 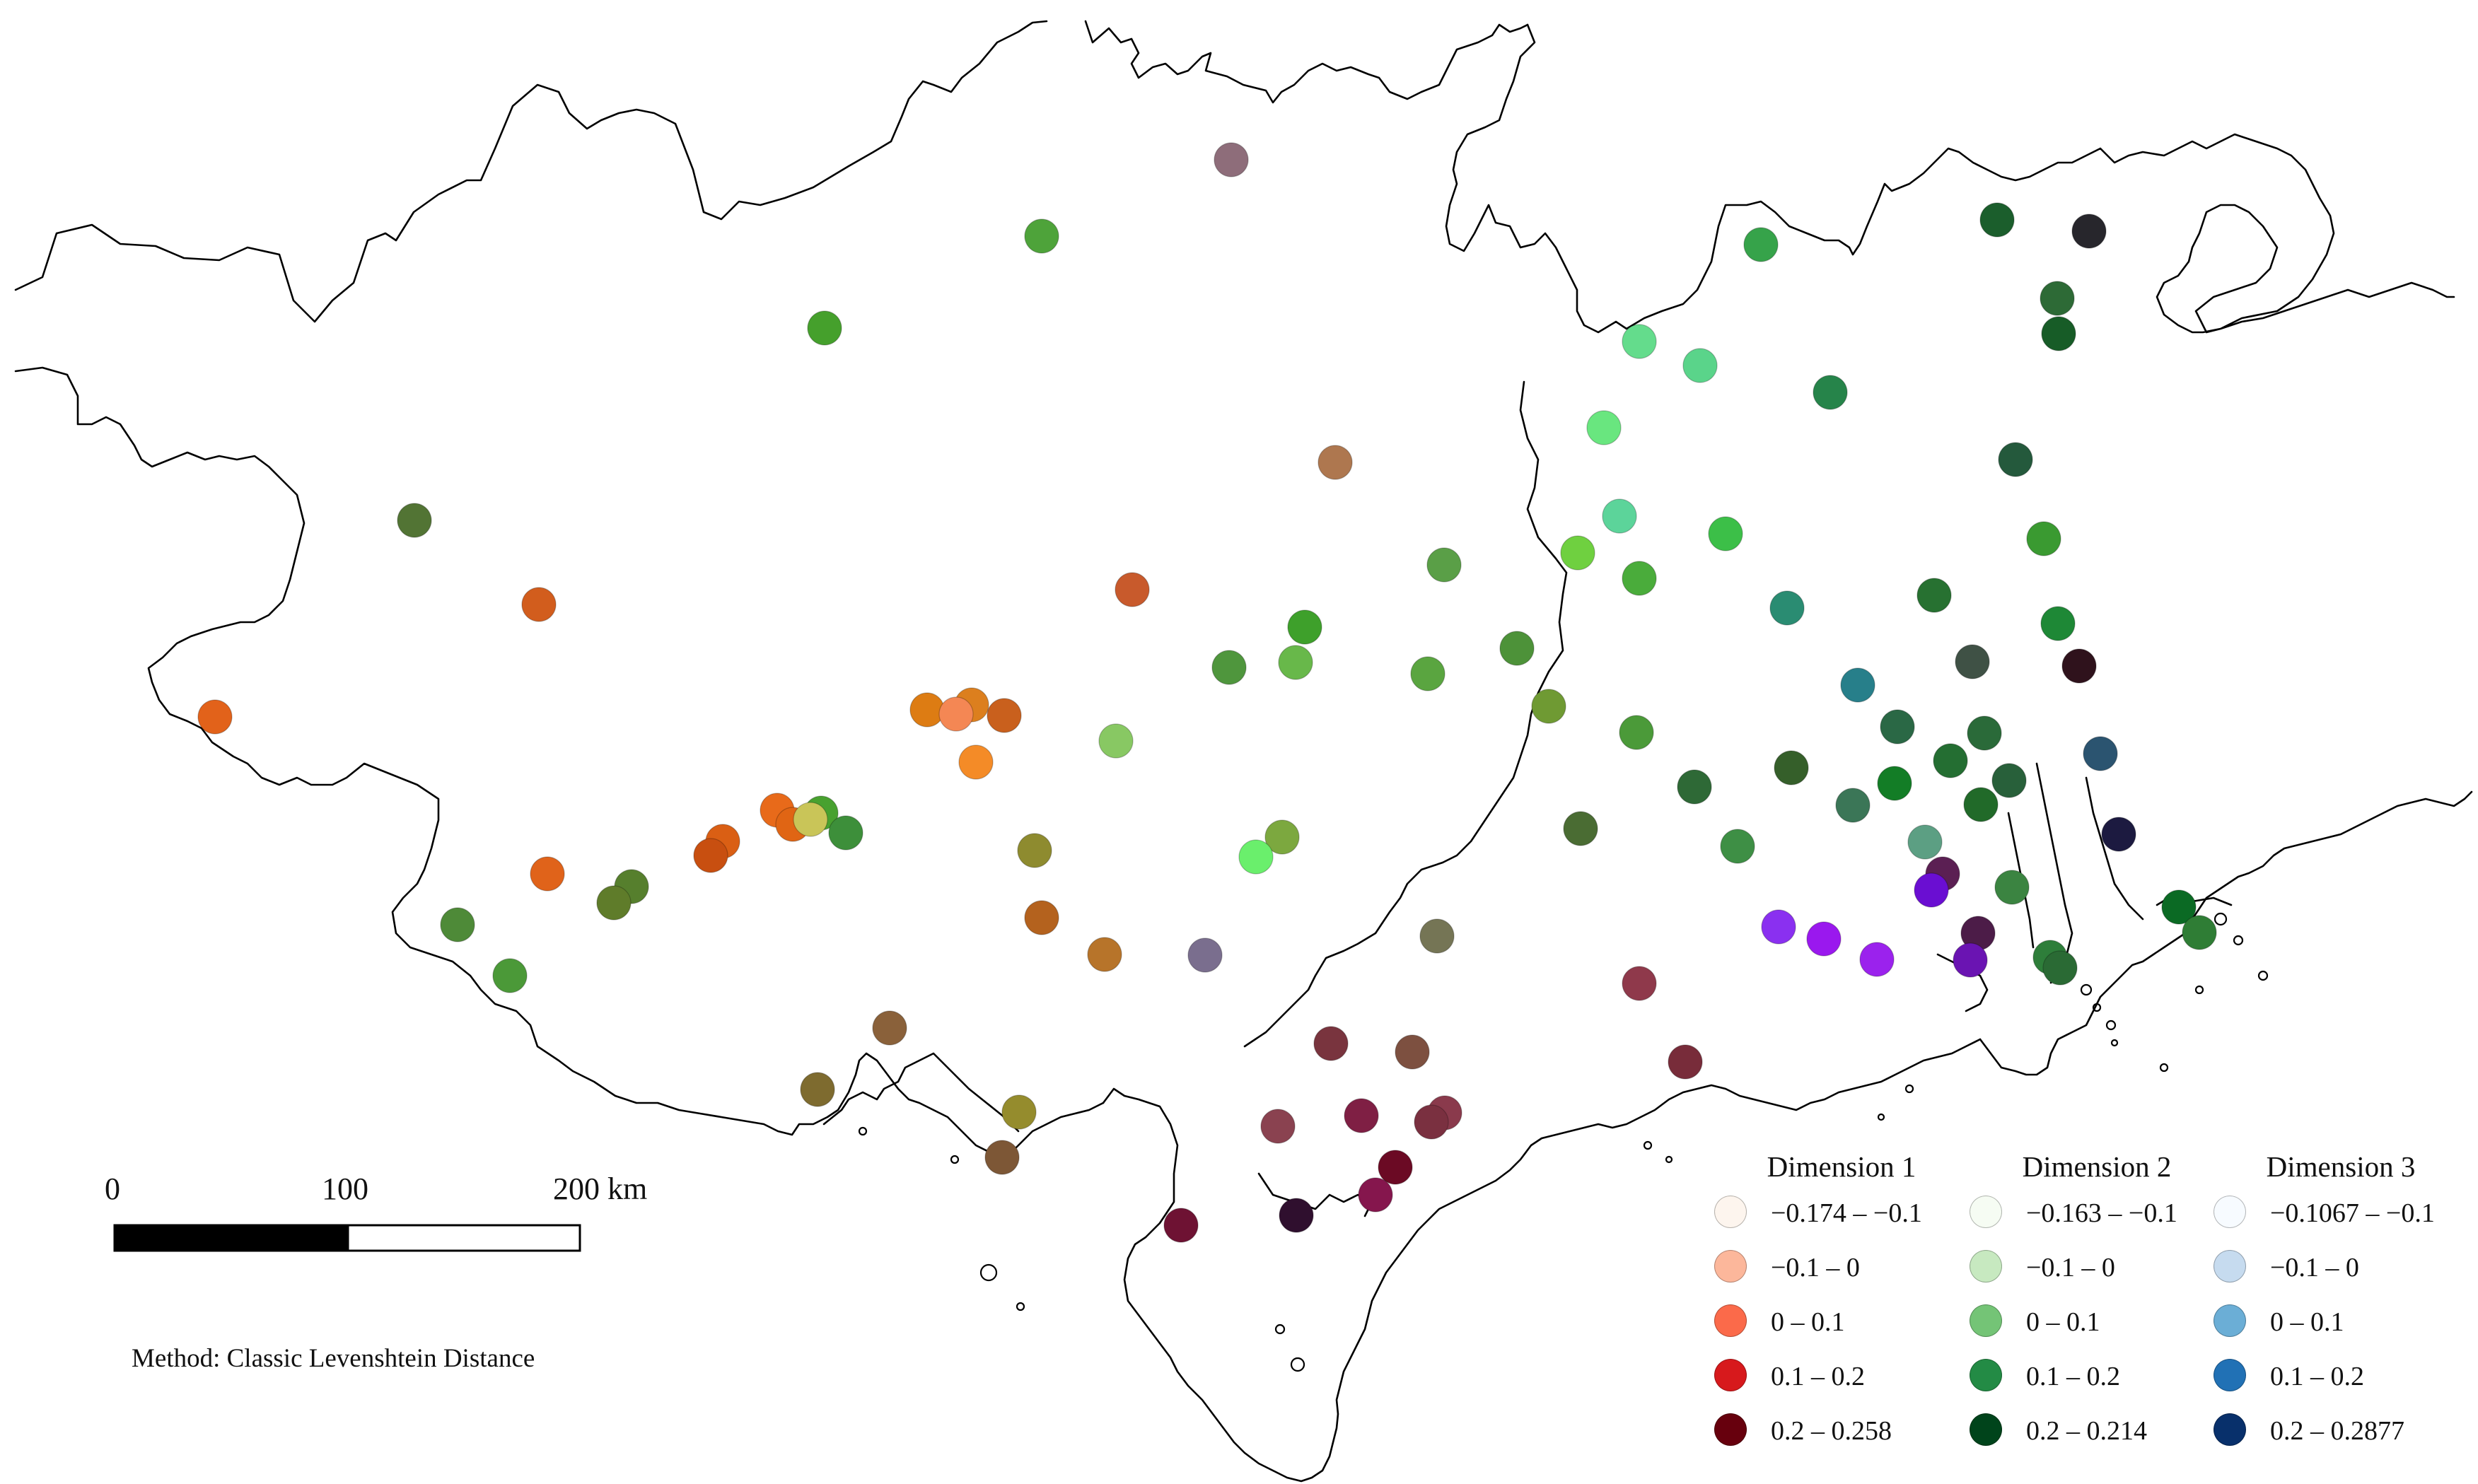 I want to click on scale-tick-0: 0, so click(x=113, y=1189).